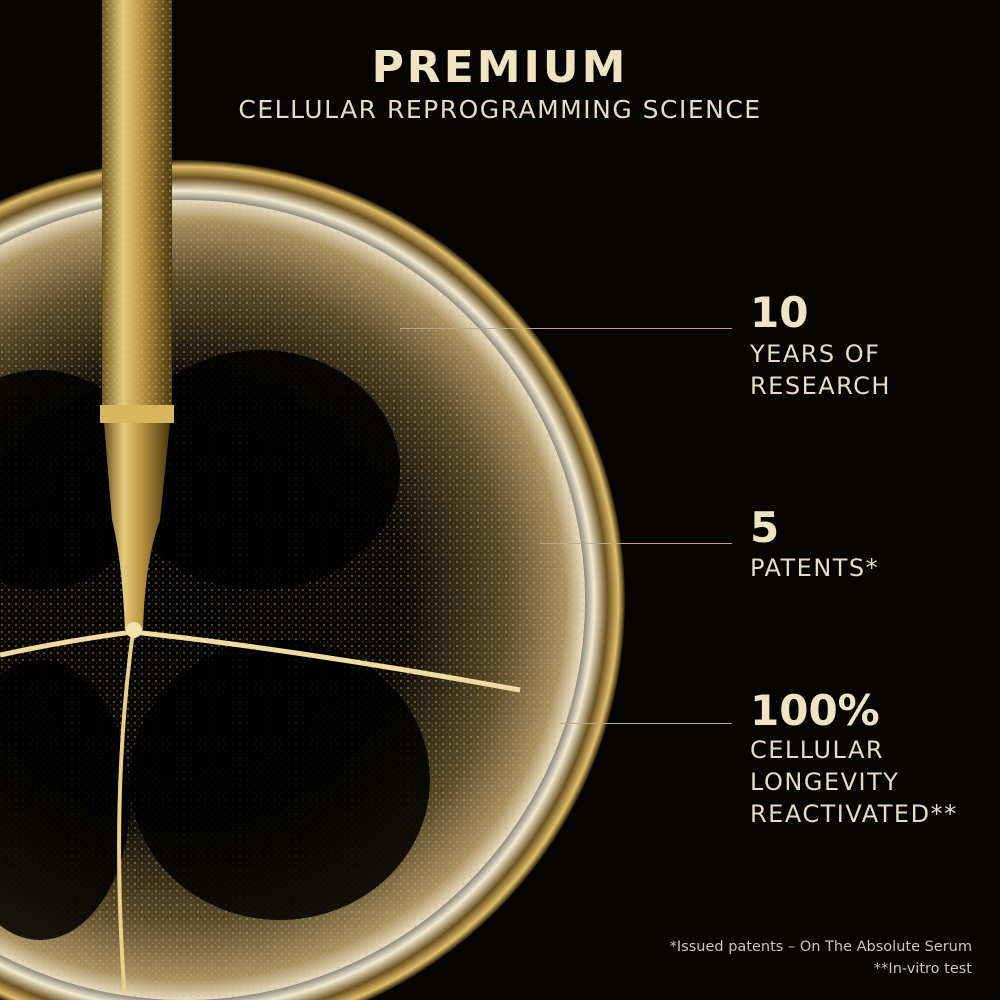  What do you see at coordinates (815, 354) in the screenshot?
I see `stat-label-years-line1: YEARS OF` at bounding box center [815, 354].